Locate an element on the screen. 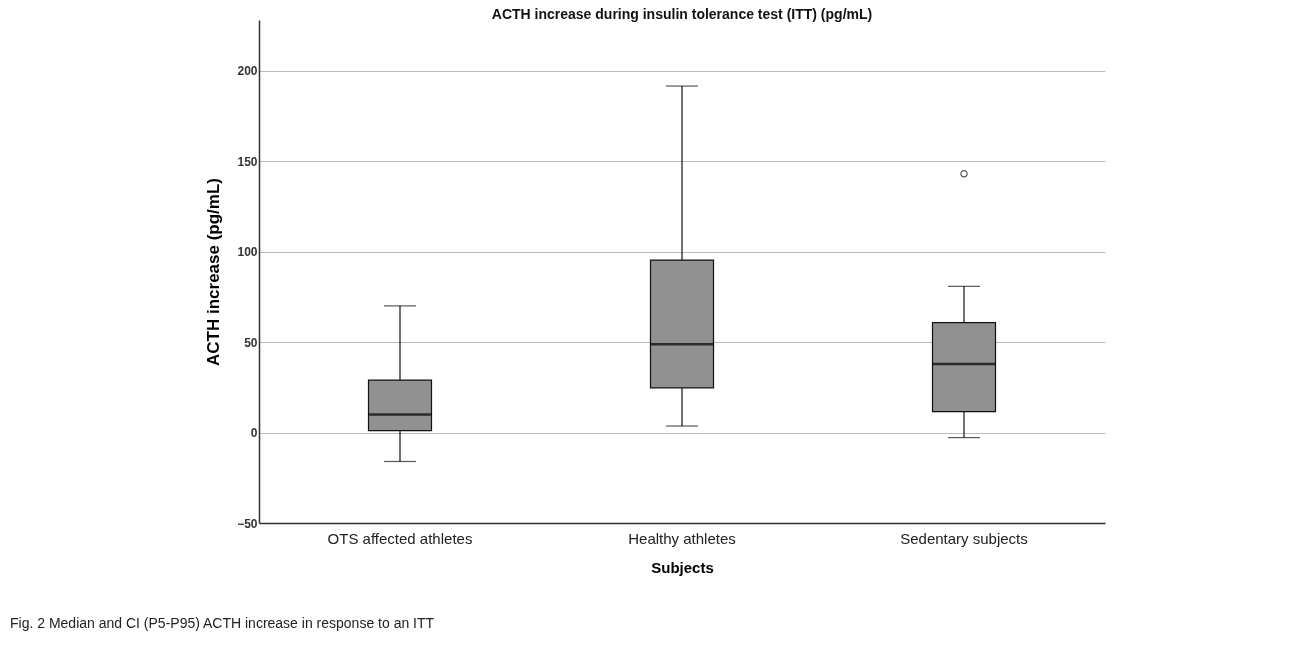 The image size is (1293, 645). y-tick-label: 100 is located at coordinates (247, 252).